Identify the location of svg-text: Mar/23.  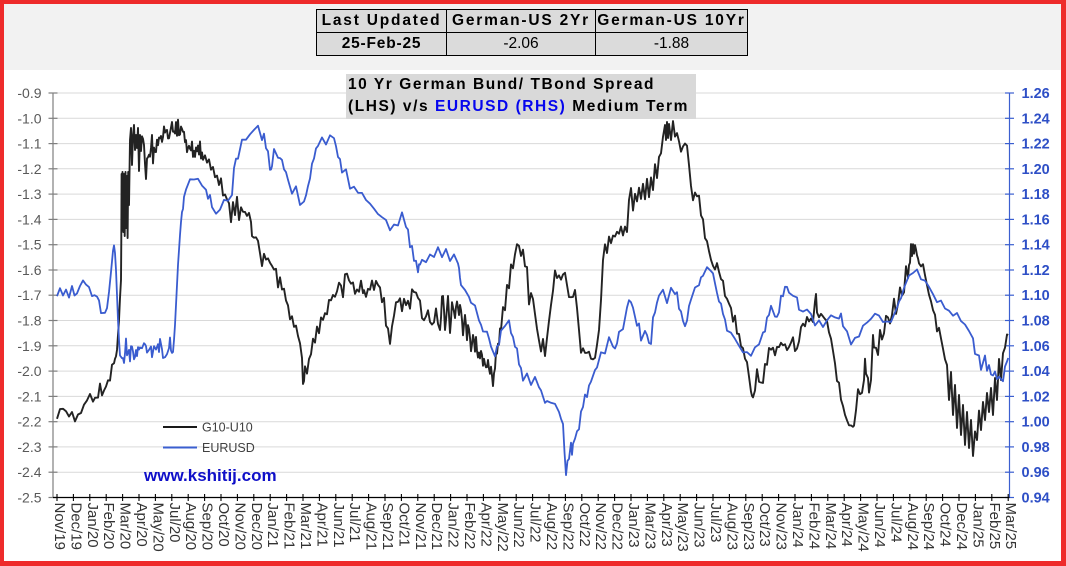
(649, 526).